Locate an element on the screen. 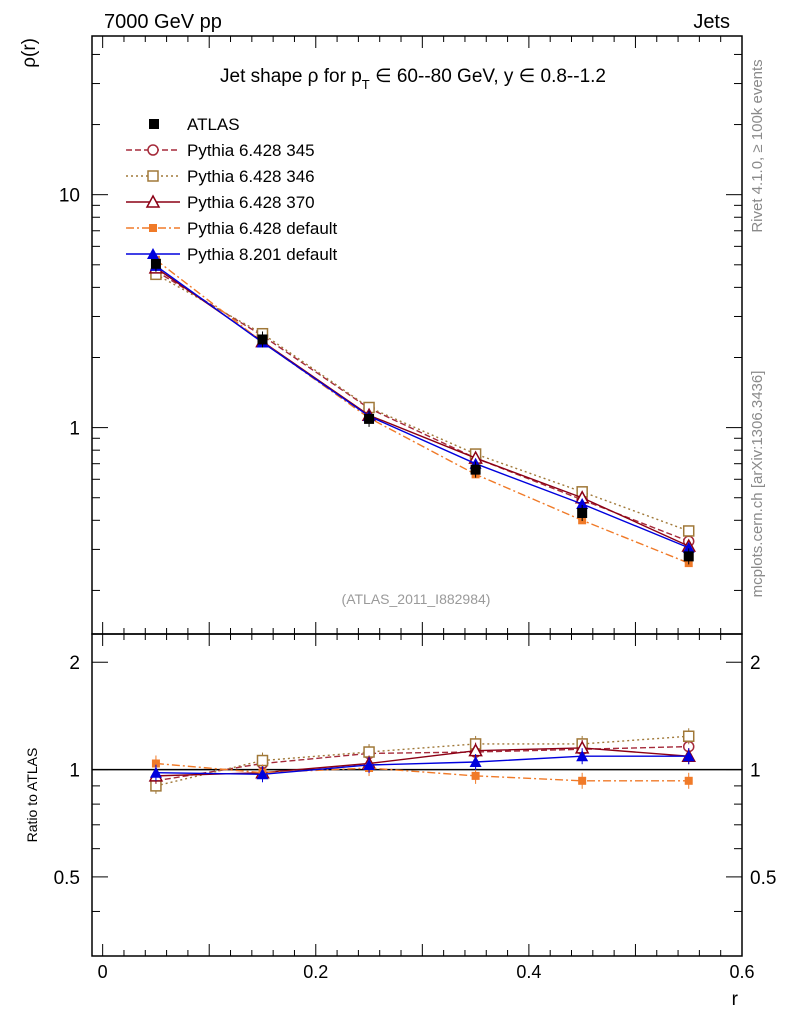 The image size is (786, 1024). legend-item-3: Pythia 6.428 default is located at coordinates (232, 228).